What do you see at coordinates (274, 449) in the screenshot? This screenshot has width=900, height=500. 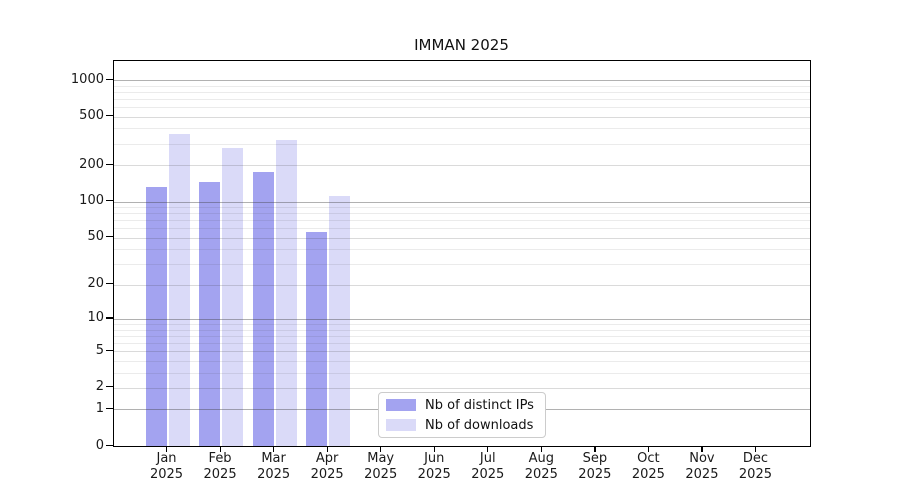 I see `x-tick-mark-mar` at bounding box center [274, 449].